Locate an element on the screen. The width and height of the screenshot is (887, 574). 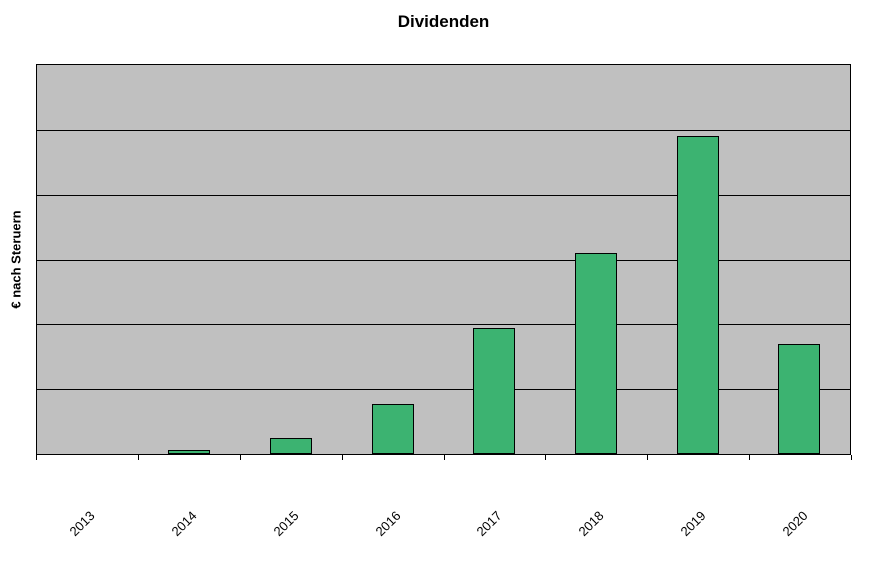
bar-2020 is located at coordinates (799, 398).